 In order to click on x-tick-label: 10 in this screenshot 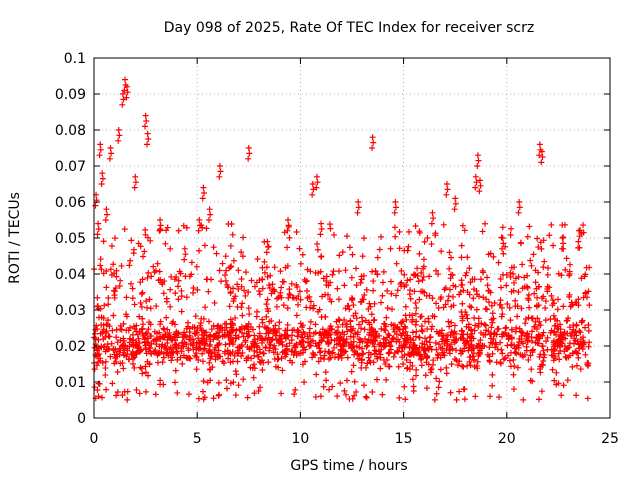, I will do `click(300, 439)`.